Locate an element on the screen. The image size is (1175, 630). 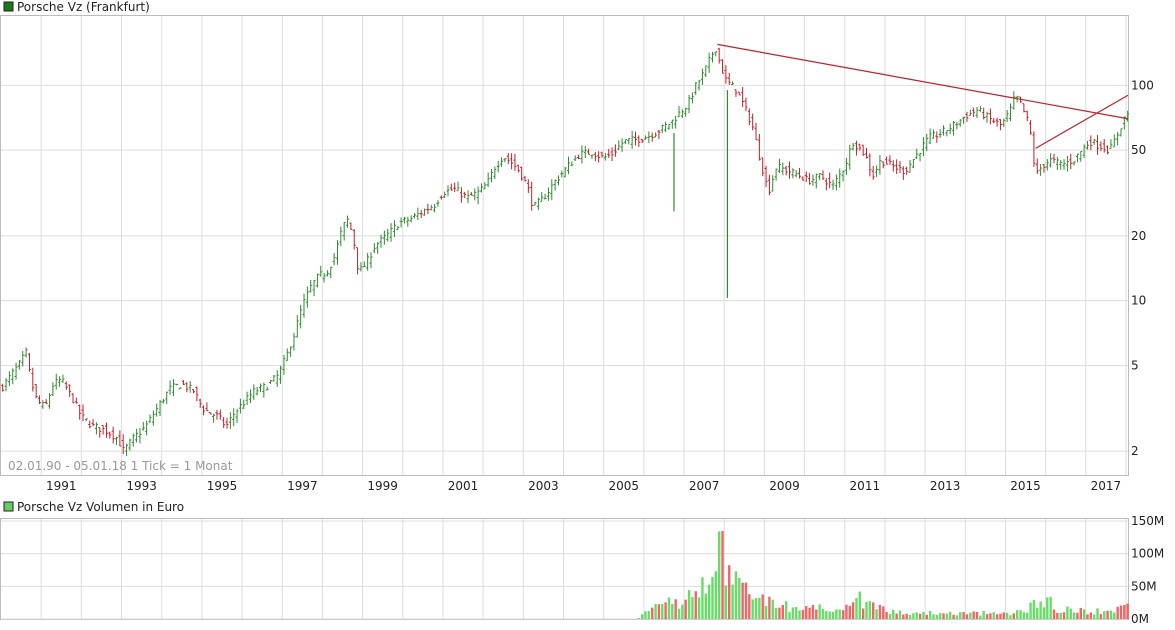
volume-y-tick-label: 0M is located at coordinates (1140, 619).